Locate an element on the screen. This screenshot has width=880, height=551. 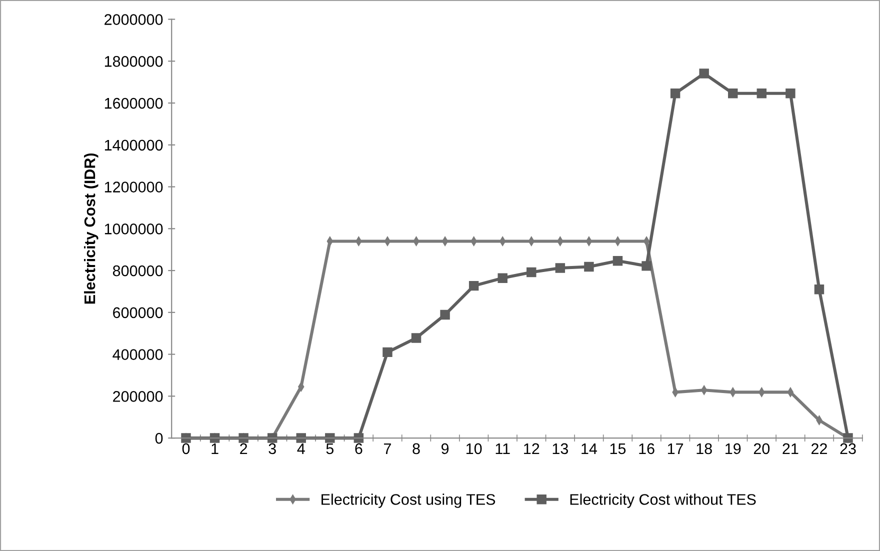
x-tick-label: 4 is located at coordinates (301, 448).